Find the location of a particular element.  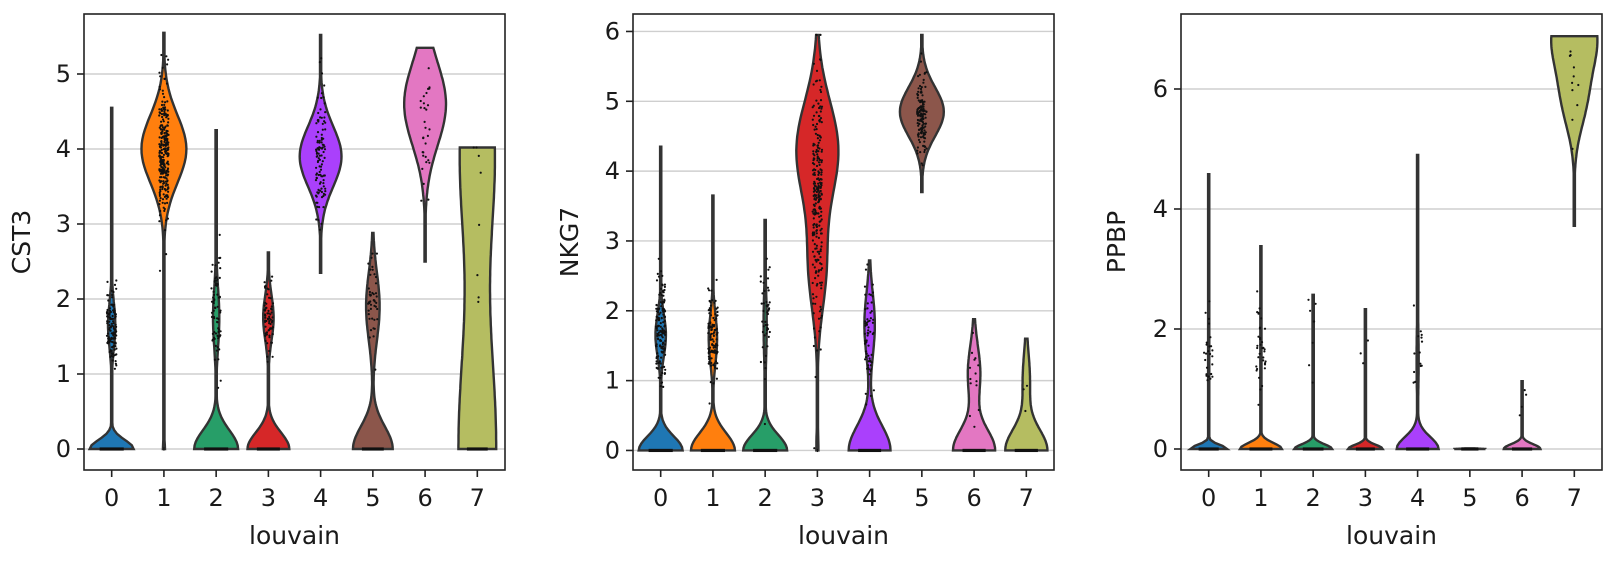

y-tick-label: 2 is located at coordinates (612, 311).